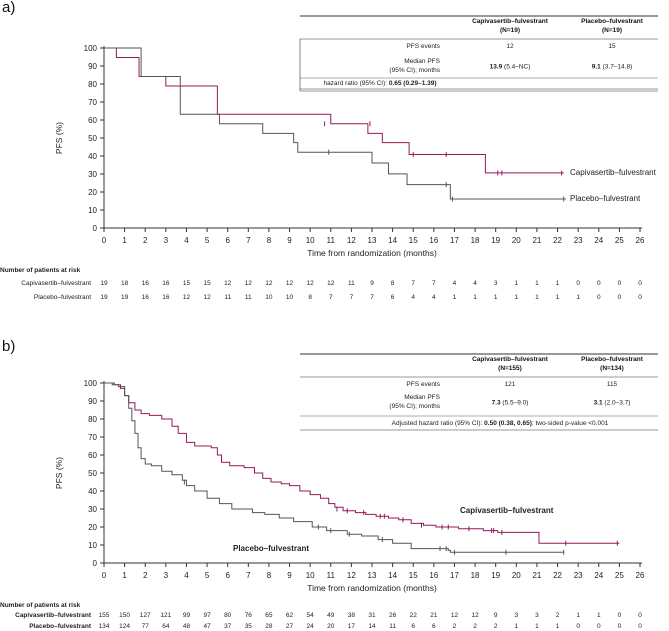 This screenshot has width=669, height=631. Describe the element at coordinates (207, 575) in the screenshot. I see `x-tick-label: 5` at that location.